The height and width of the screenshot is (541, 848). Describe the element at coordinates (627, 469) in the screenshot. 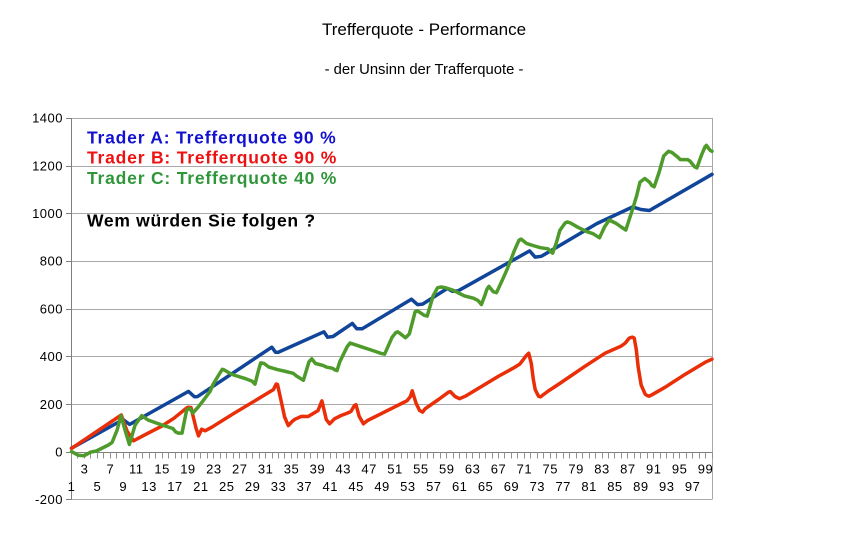

I see `svg-text: 87` at that location.